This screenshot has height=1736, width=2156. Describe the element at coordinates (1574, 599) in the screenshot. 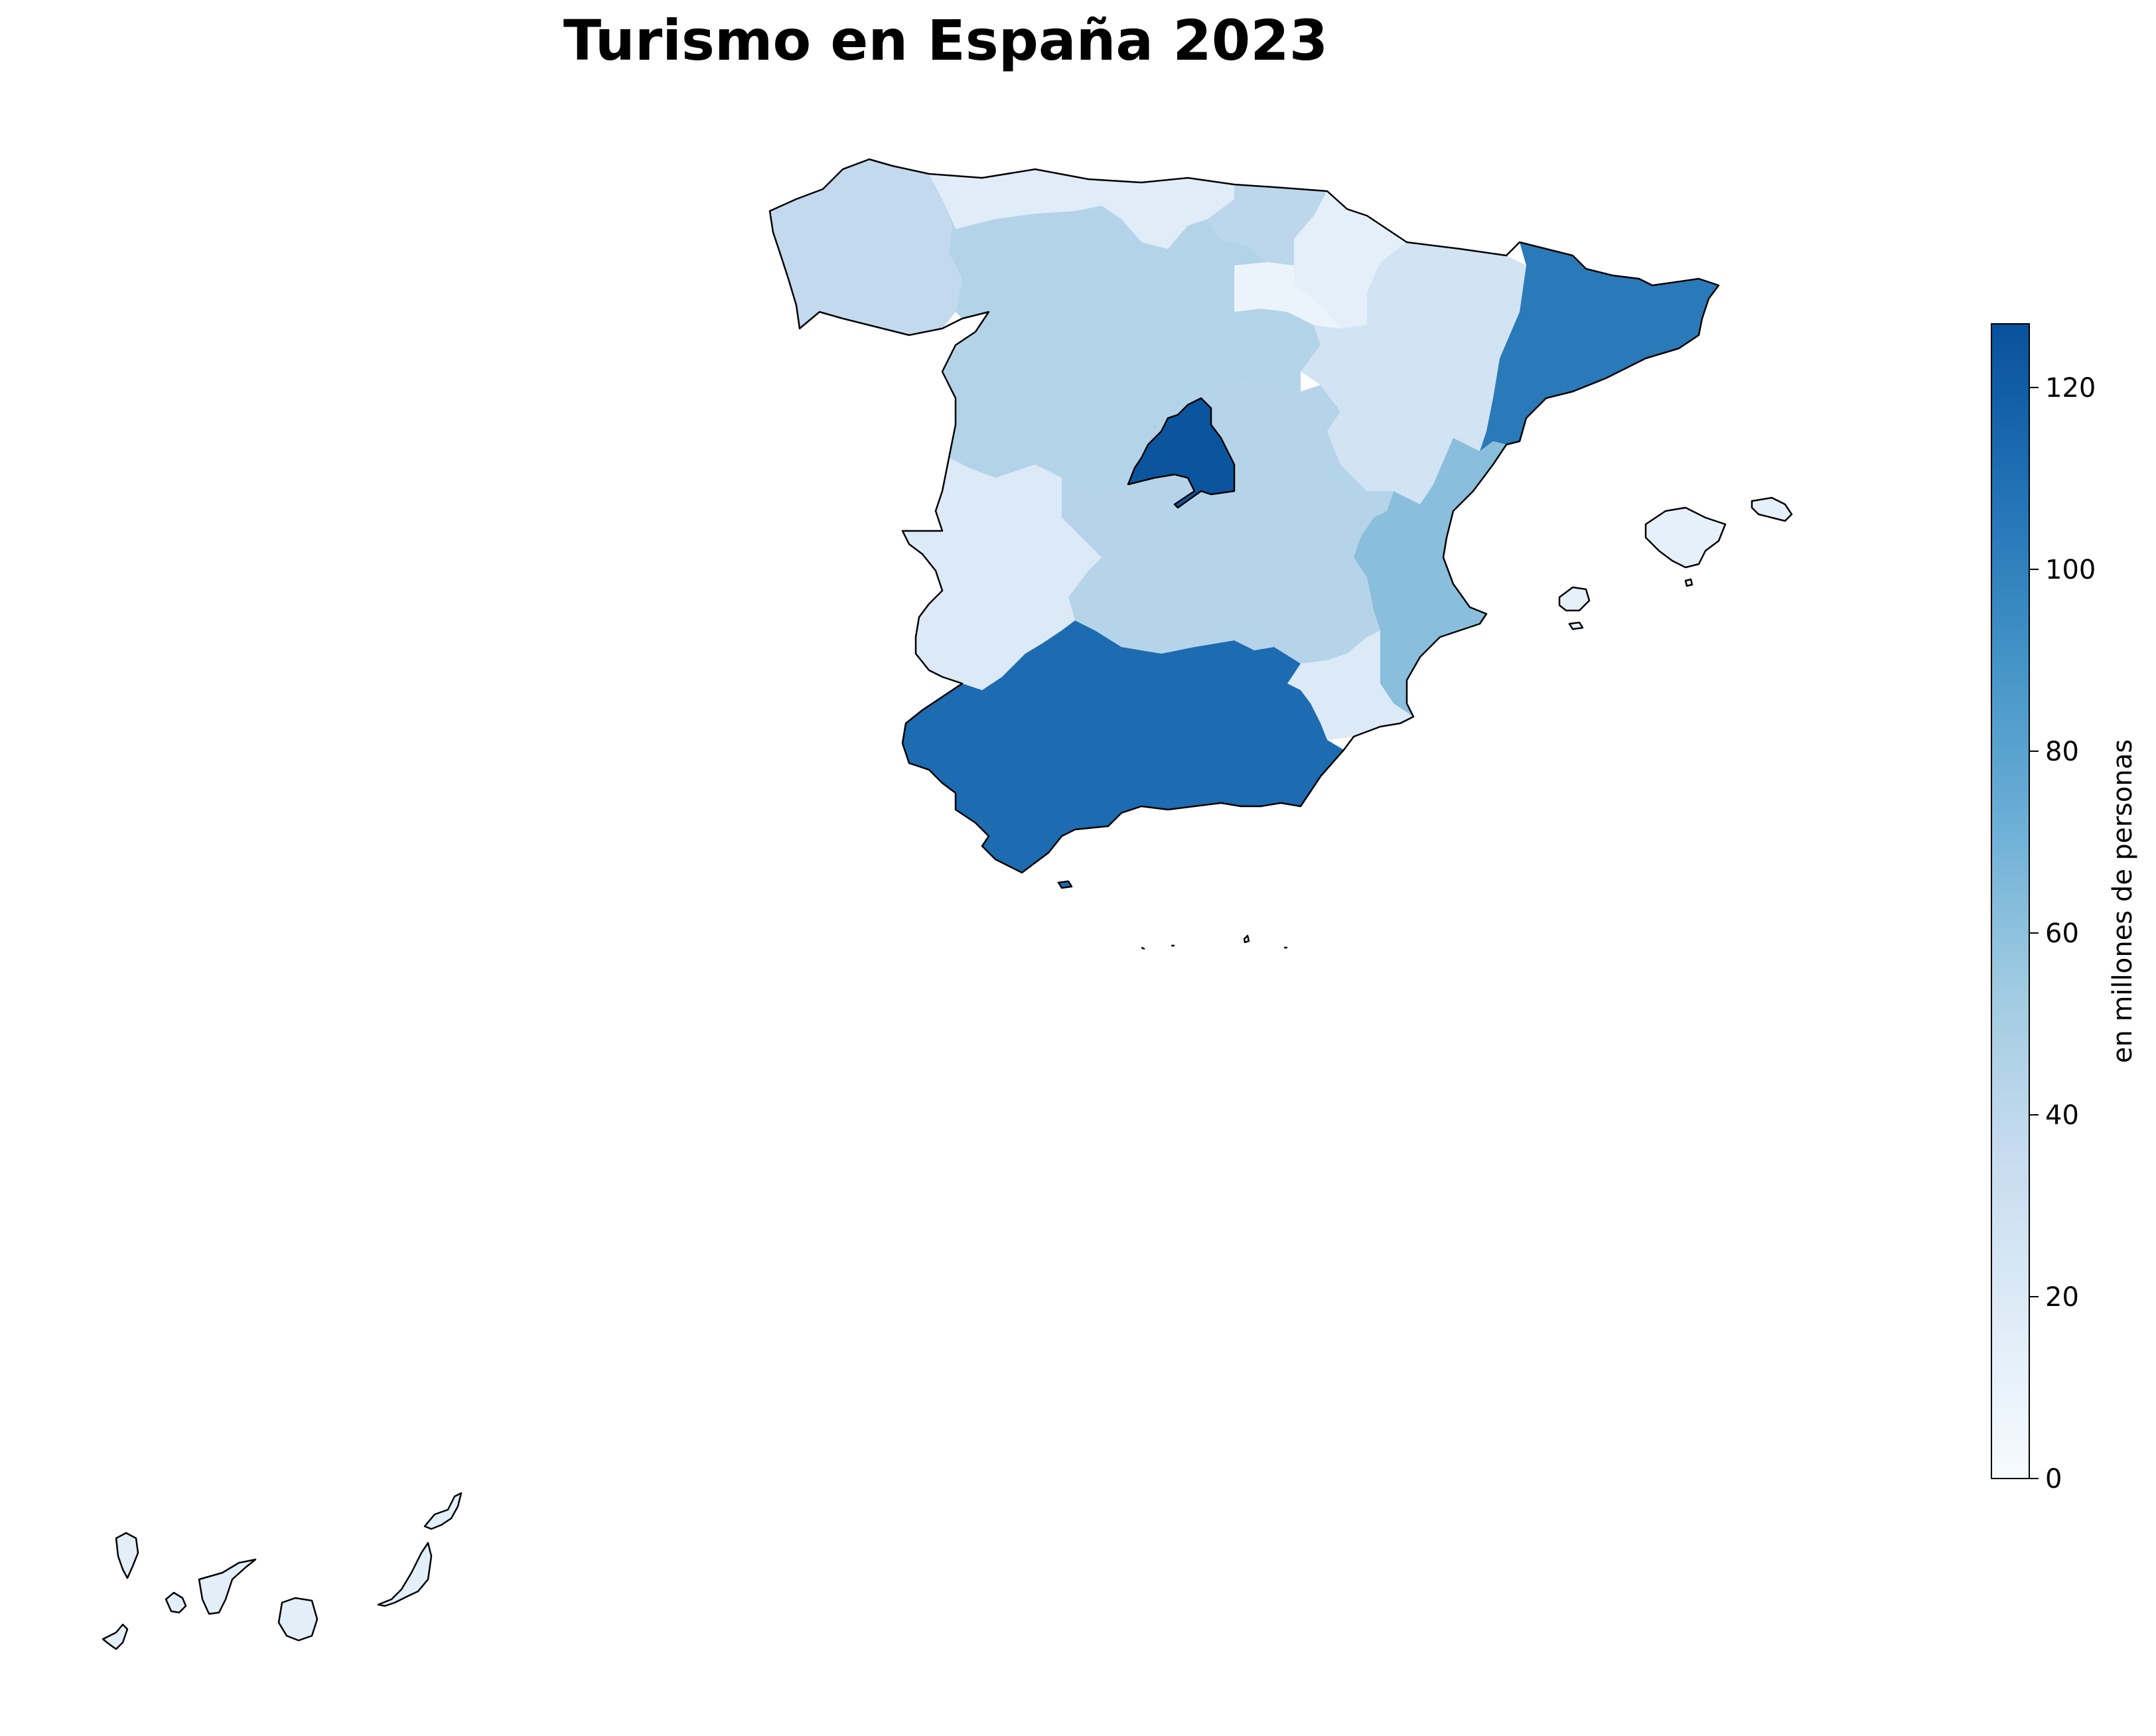

I see `island-ibiza` at that location.